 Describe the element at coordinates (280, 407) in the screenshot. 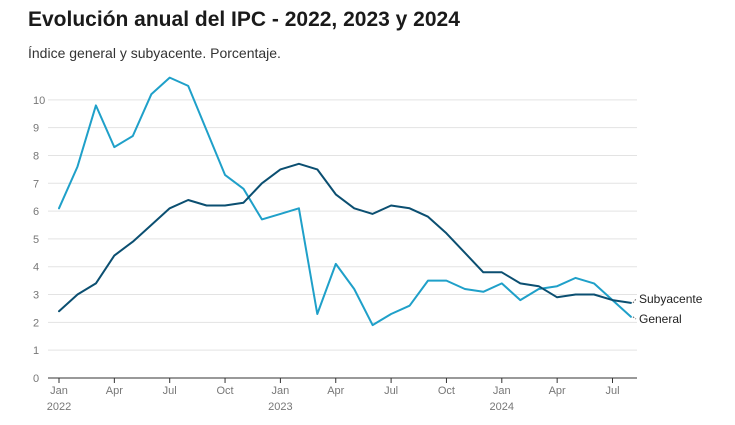

I see `x-tick-year-label: 2023` at that location.